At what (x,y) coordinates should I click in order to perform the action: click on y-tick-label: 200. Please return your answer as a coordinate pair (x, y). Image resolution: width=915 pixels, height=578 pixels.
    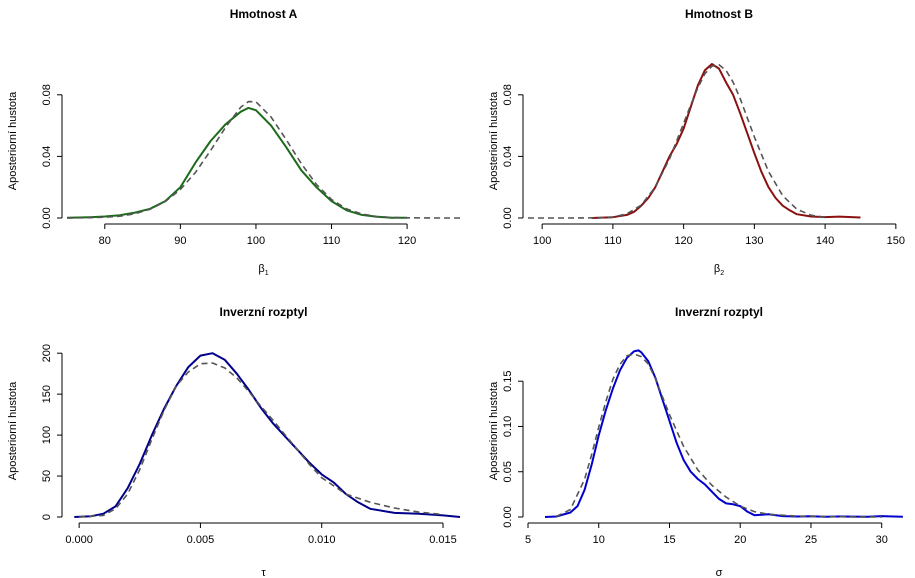
    Looking at the image, I should click on (47, 353).